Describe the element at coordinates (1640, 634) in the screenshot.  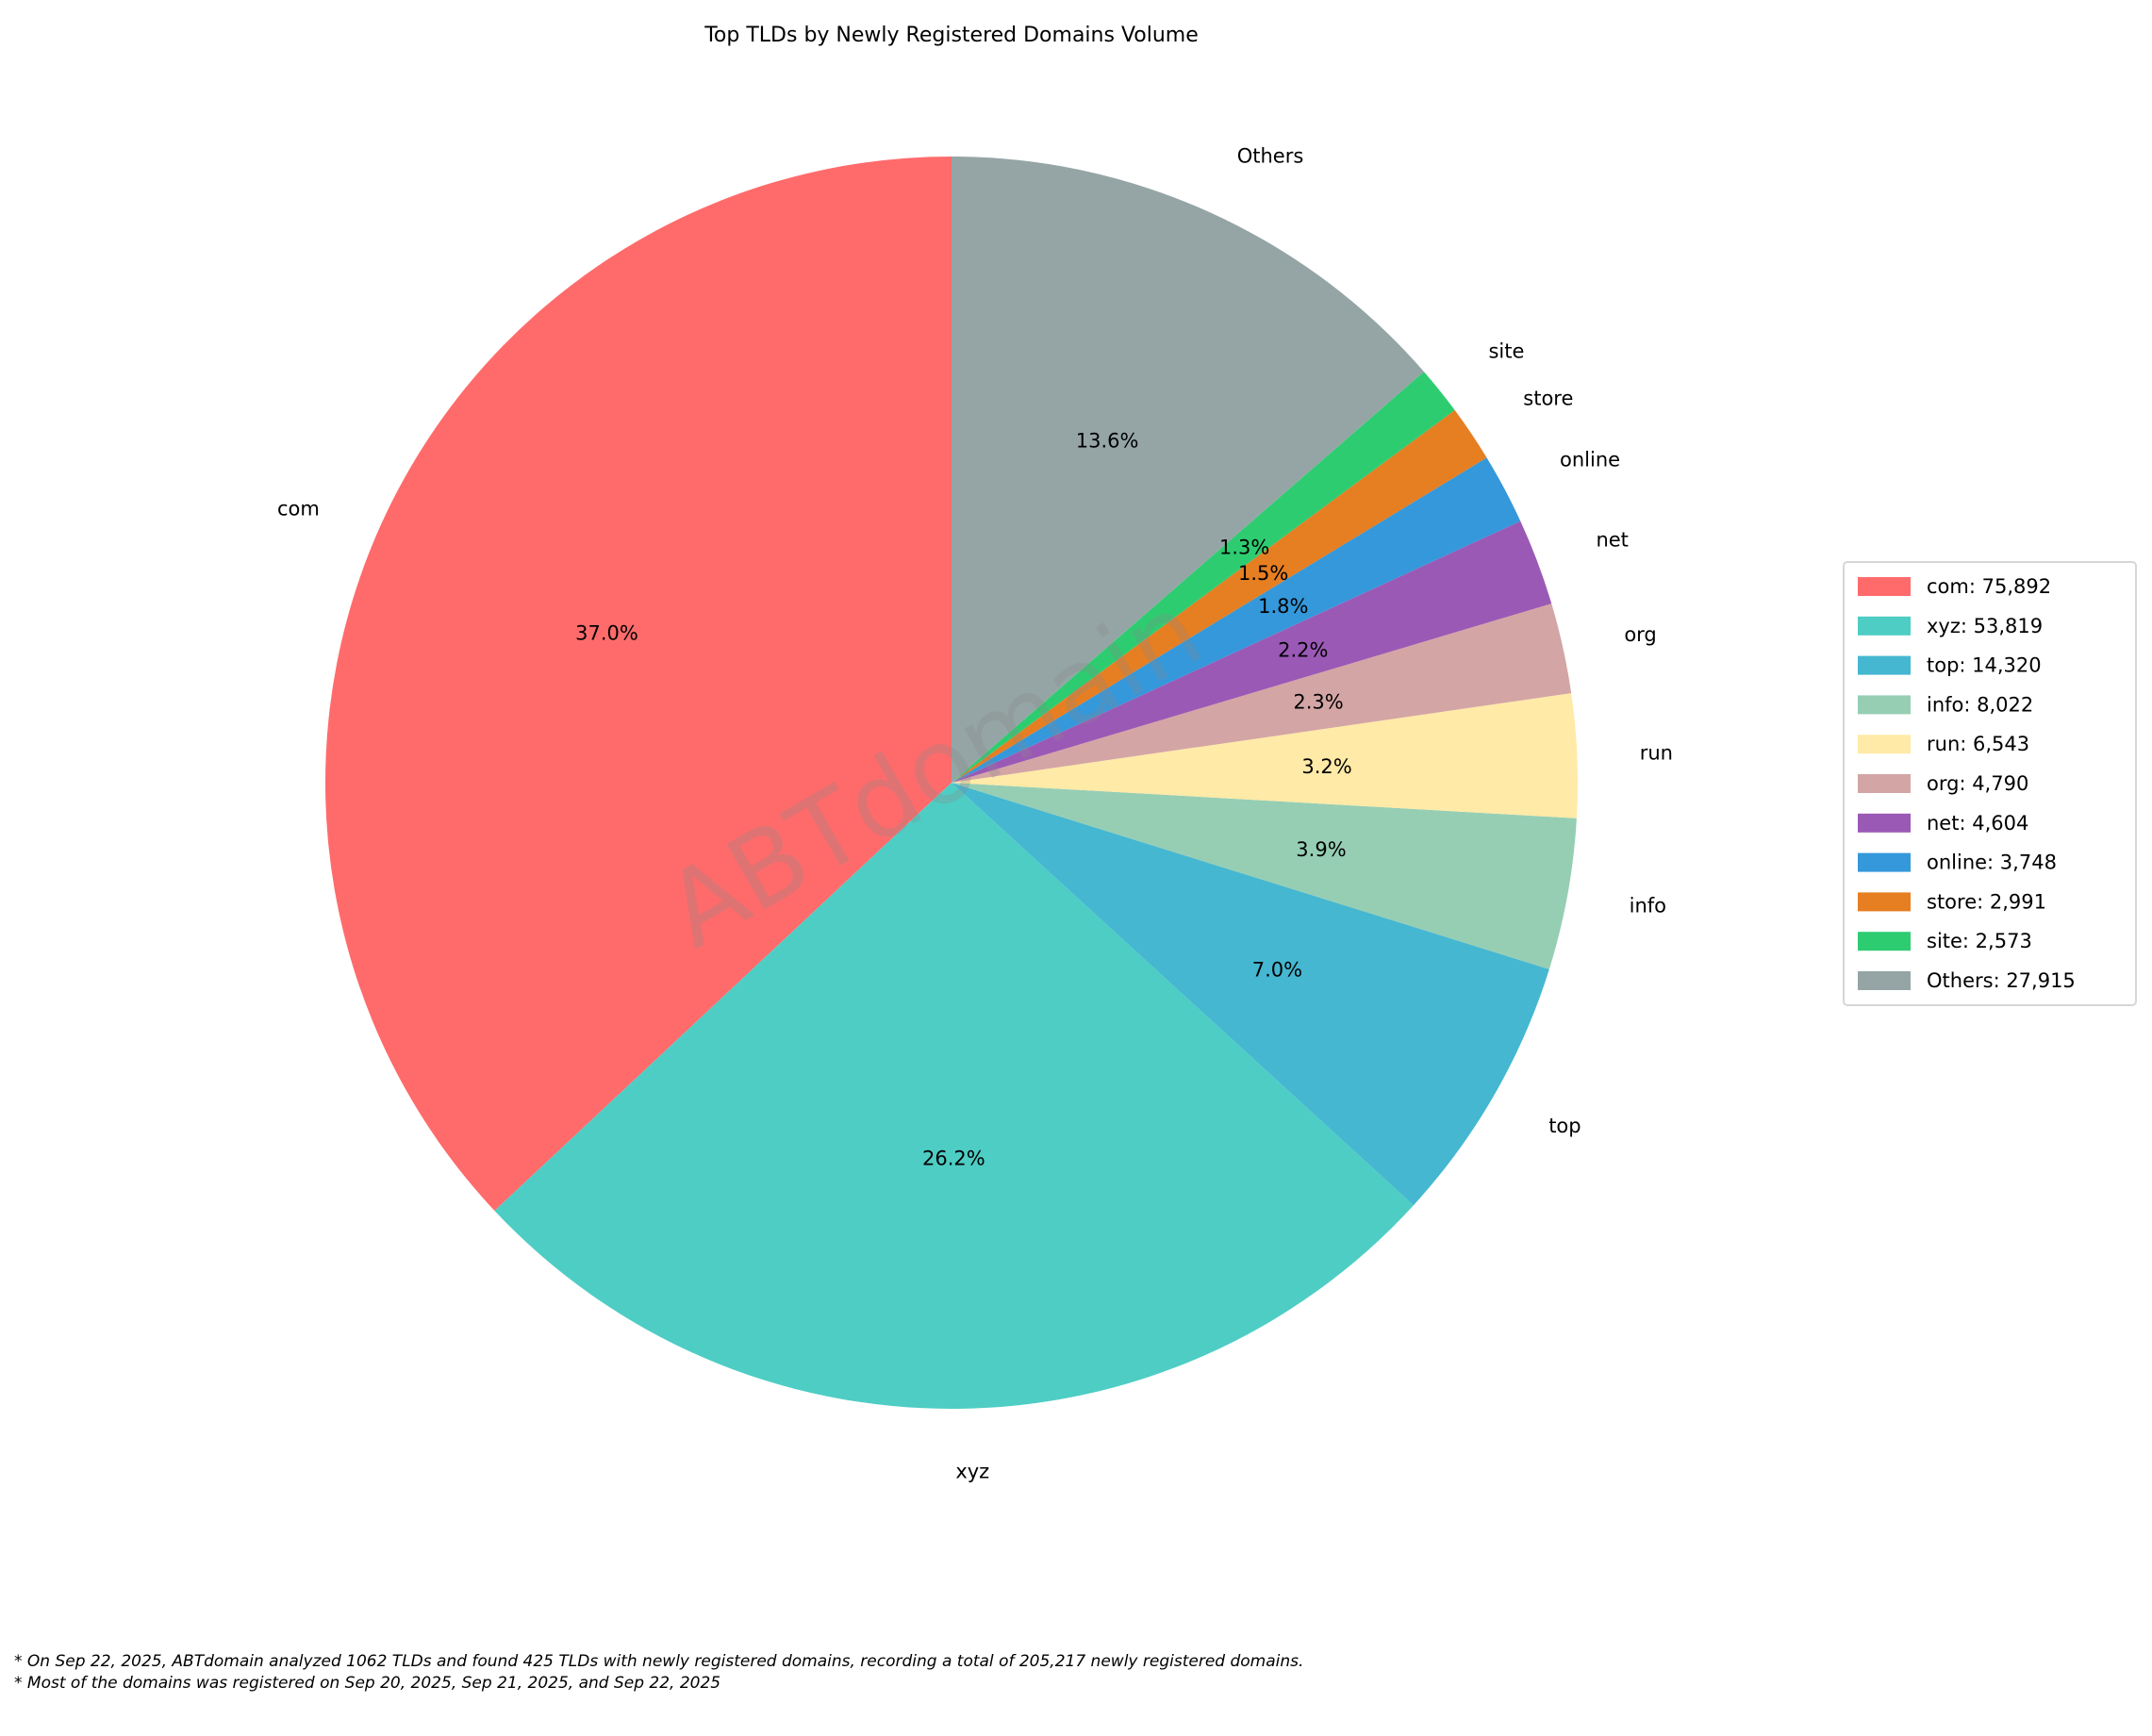
I see `slice-label-org: org` at that location.